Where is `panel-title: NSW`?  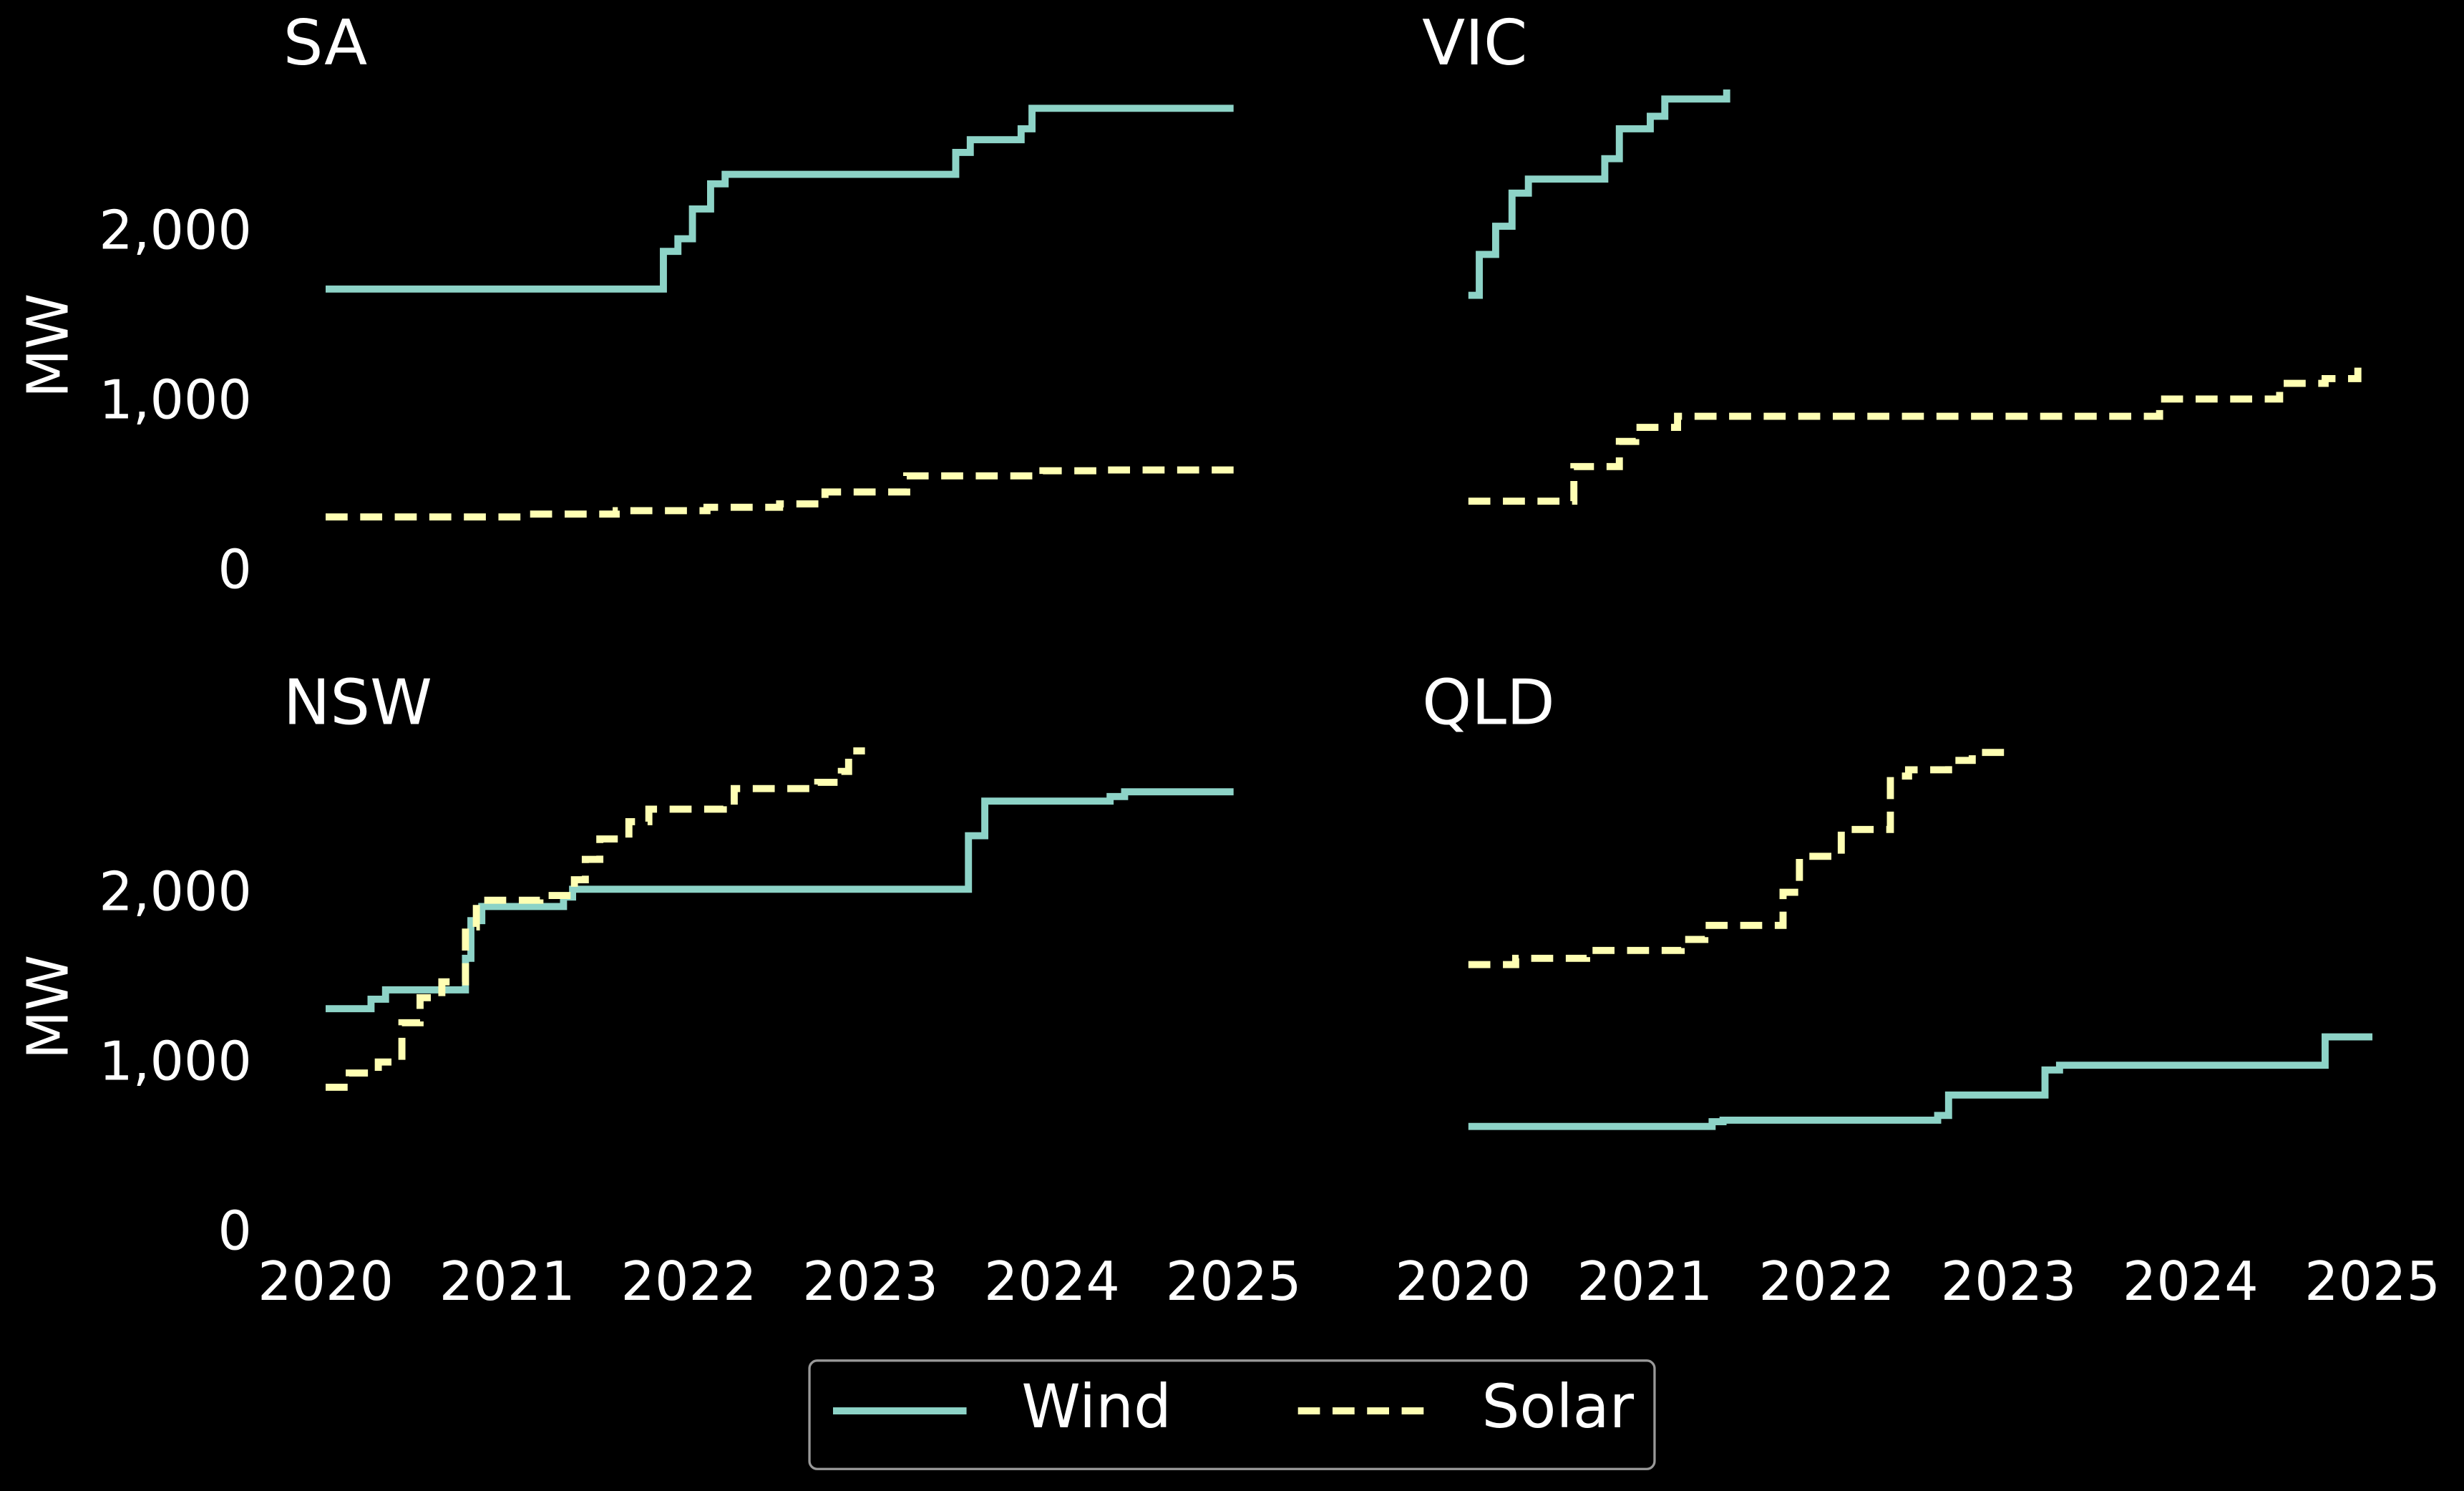 panel-title: NSW is located at coordinates (357, 702).